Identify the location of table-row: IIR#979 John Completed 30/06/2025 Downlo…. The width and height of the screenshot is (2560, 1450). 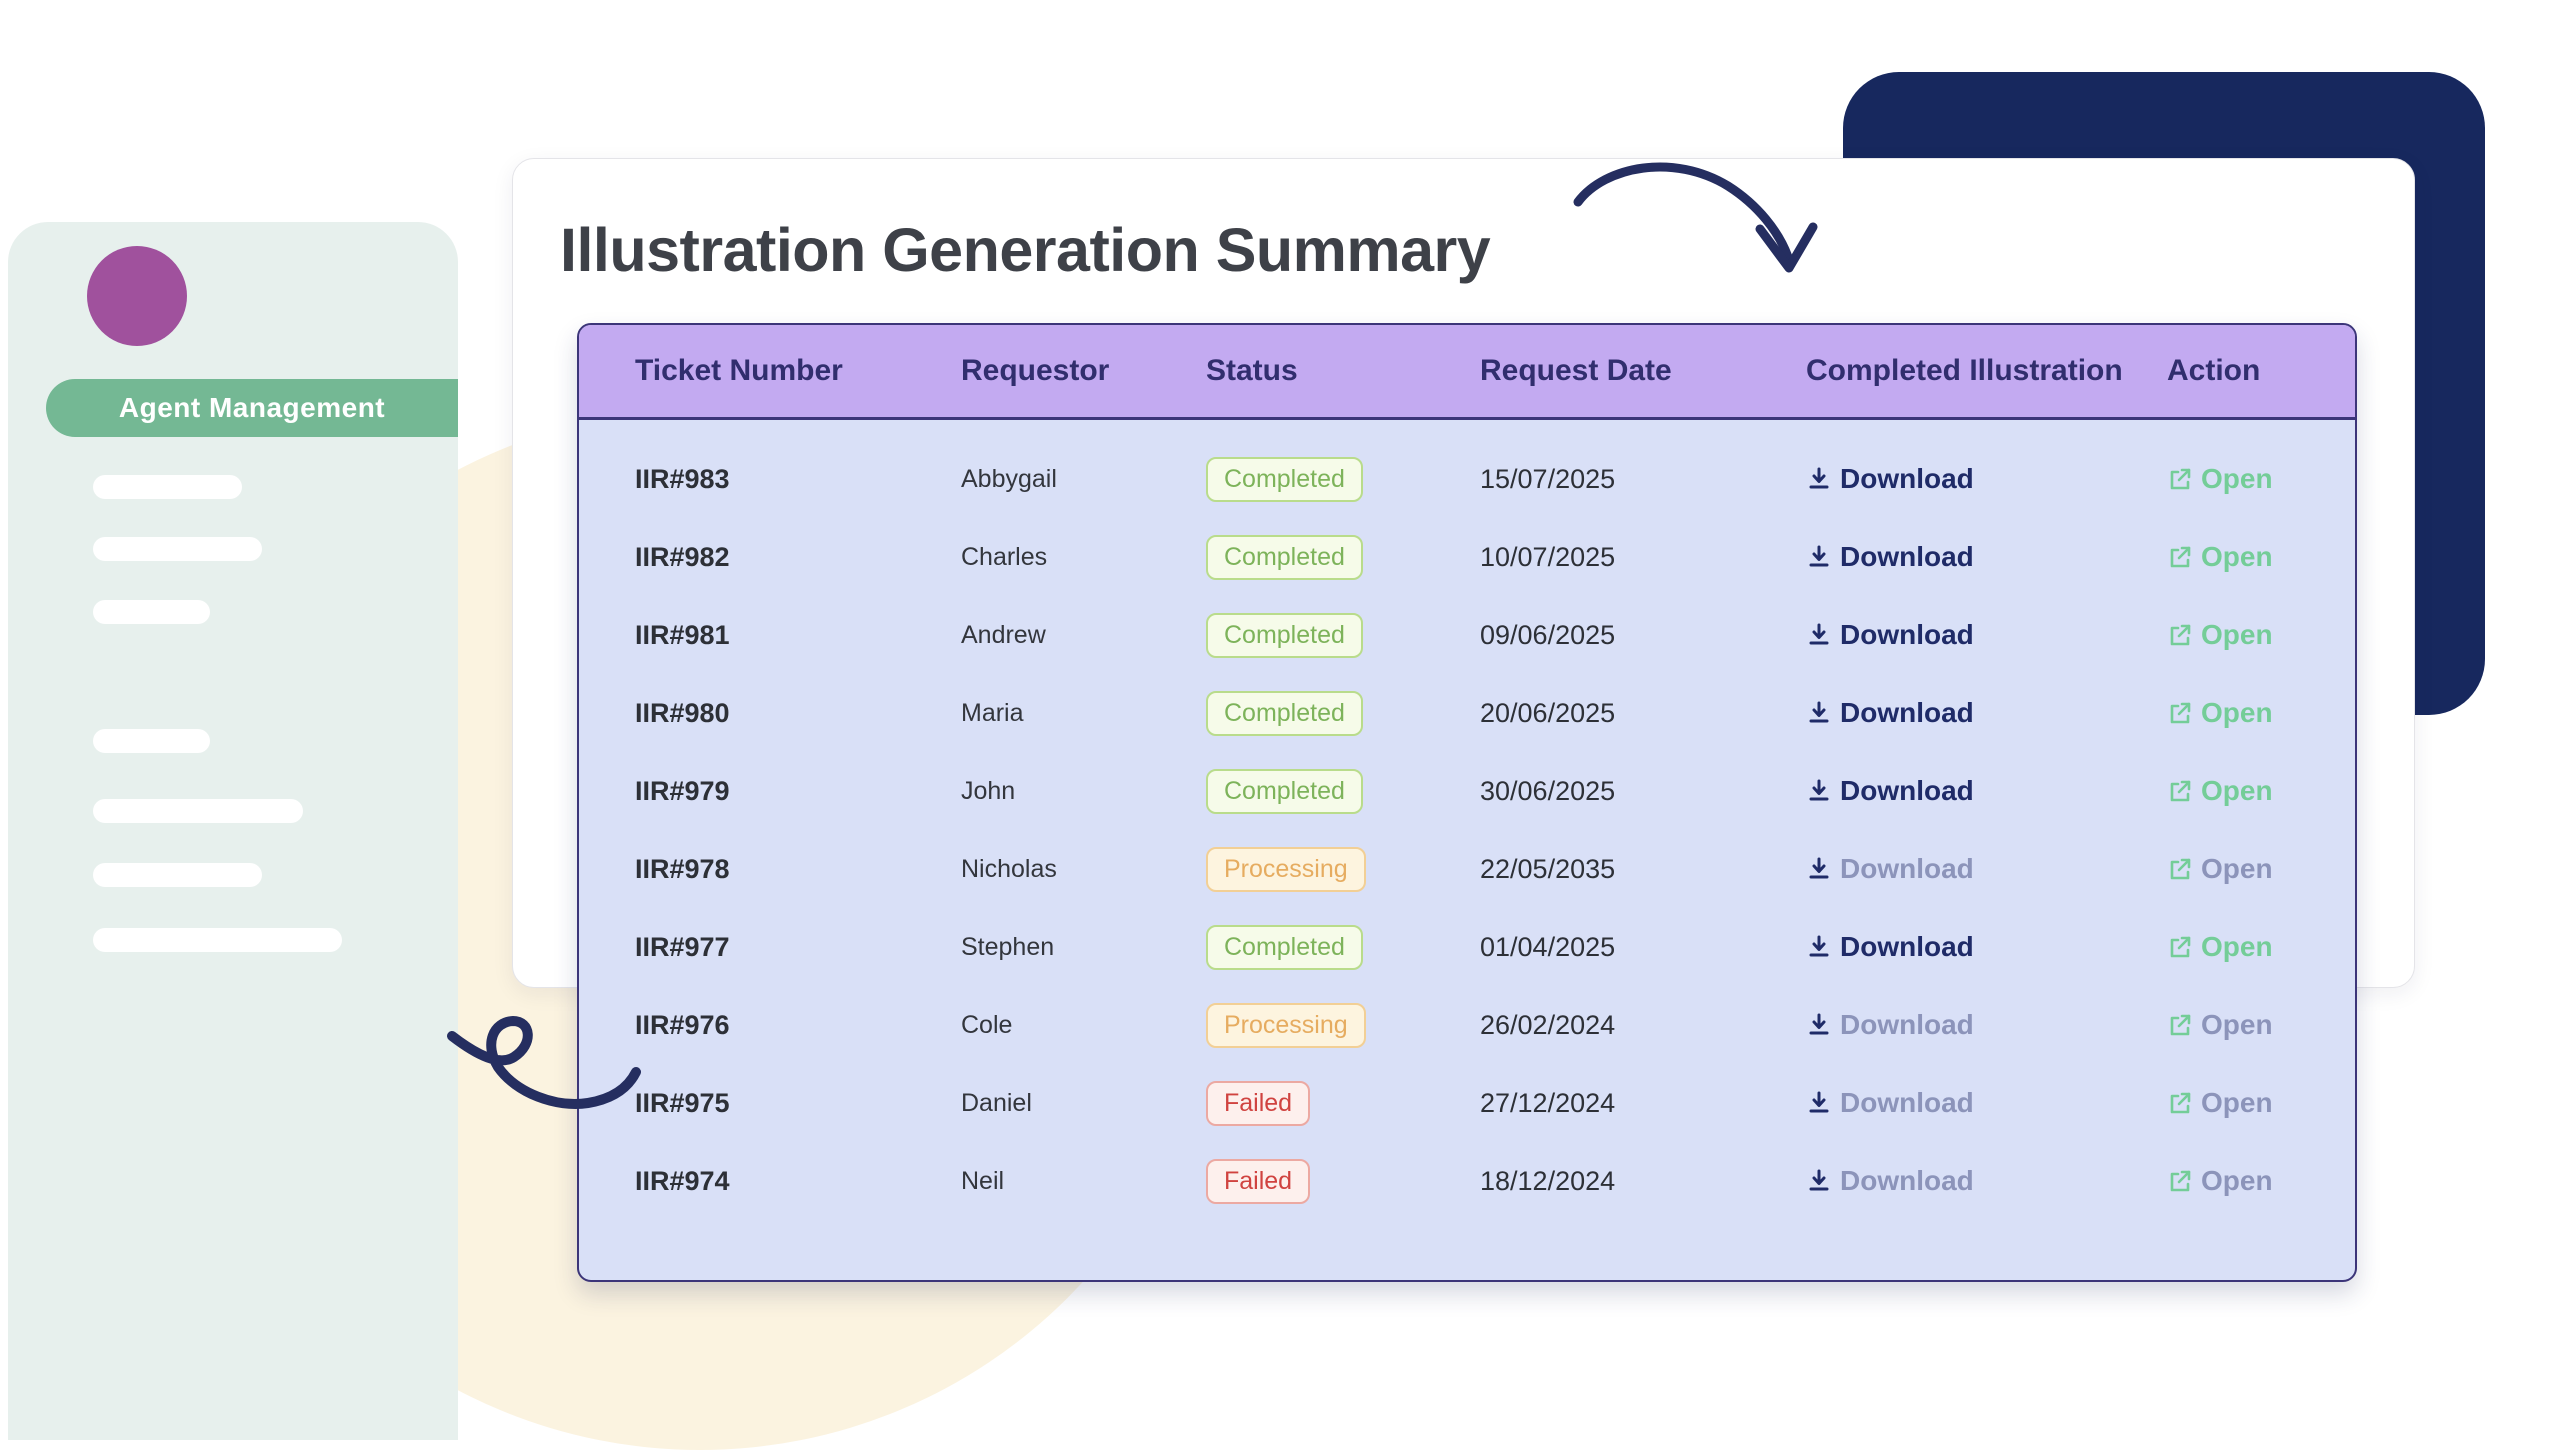
(1467, 791).